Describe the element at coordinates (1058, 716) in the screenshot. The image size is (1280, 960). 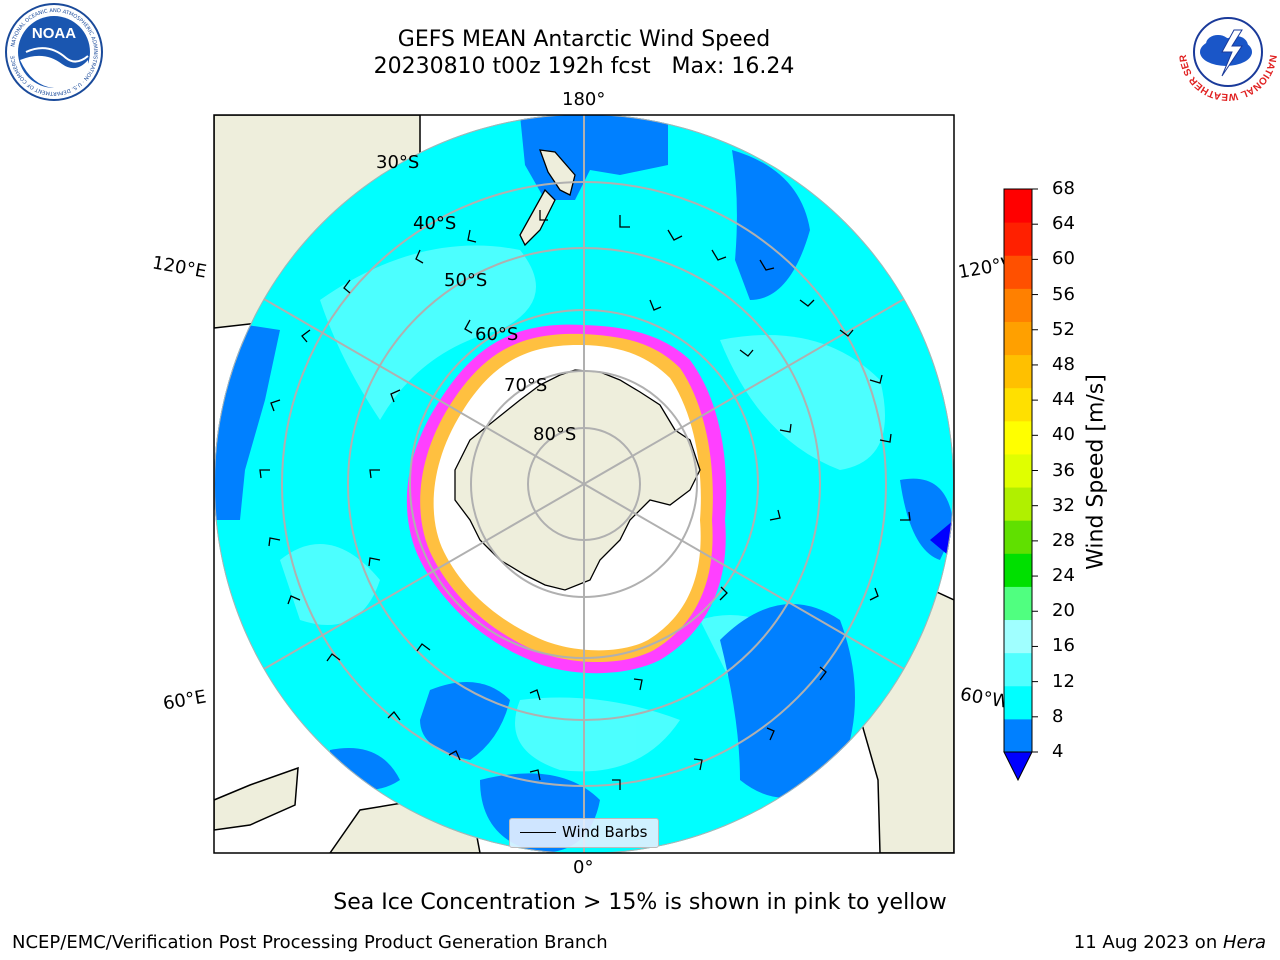
I see `colorbar-tick-label: 8` at that location.